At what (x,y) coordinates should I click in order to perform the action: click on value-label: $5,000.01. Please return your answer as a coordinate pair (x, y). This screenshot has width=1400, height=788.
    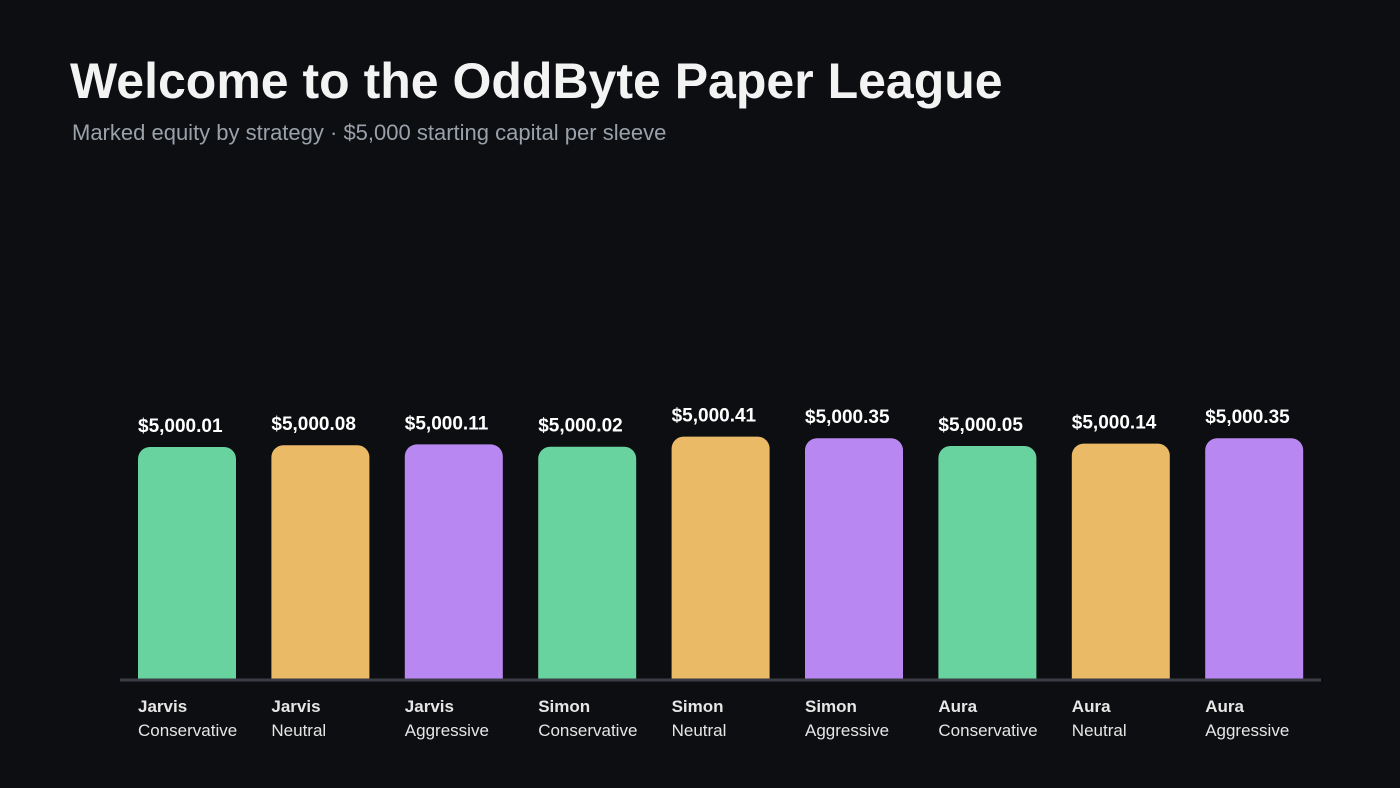
    Looking at the image, I should click on (180, 426).